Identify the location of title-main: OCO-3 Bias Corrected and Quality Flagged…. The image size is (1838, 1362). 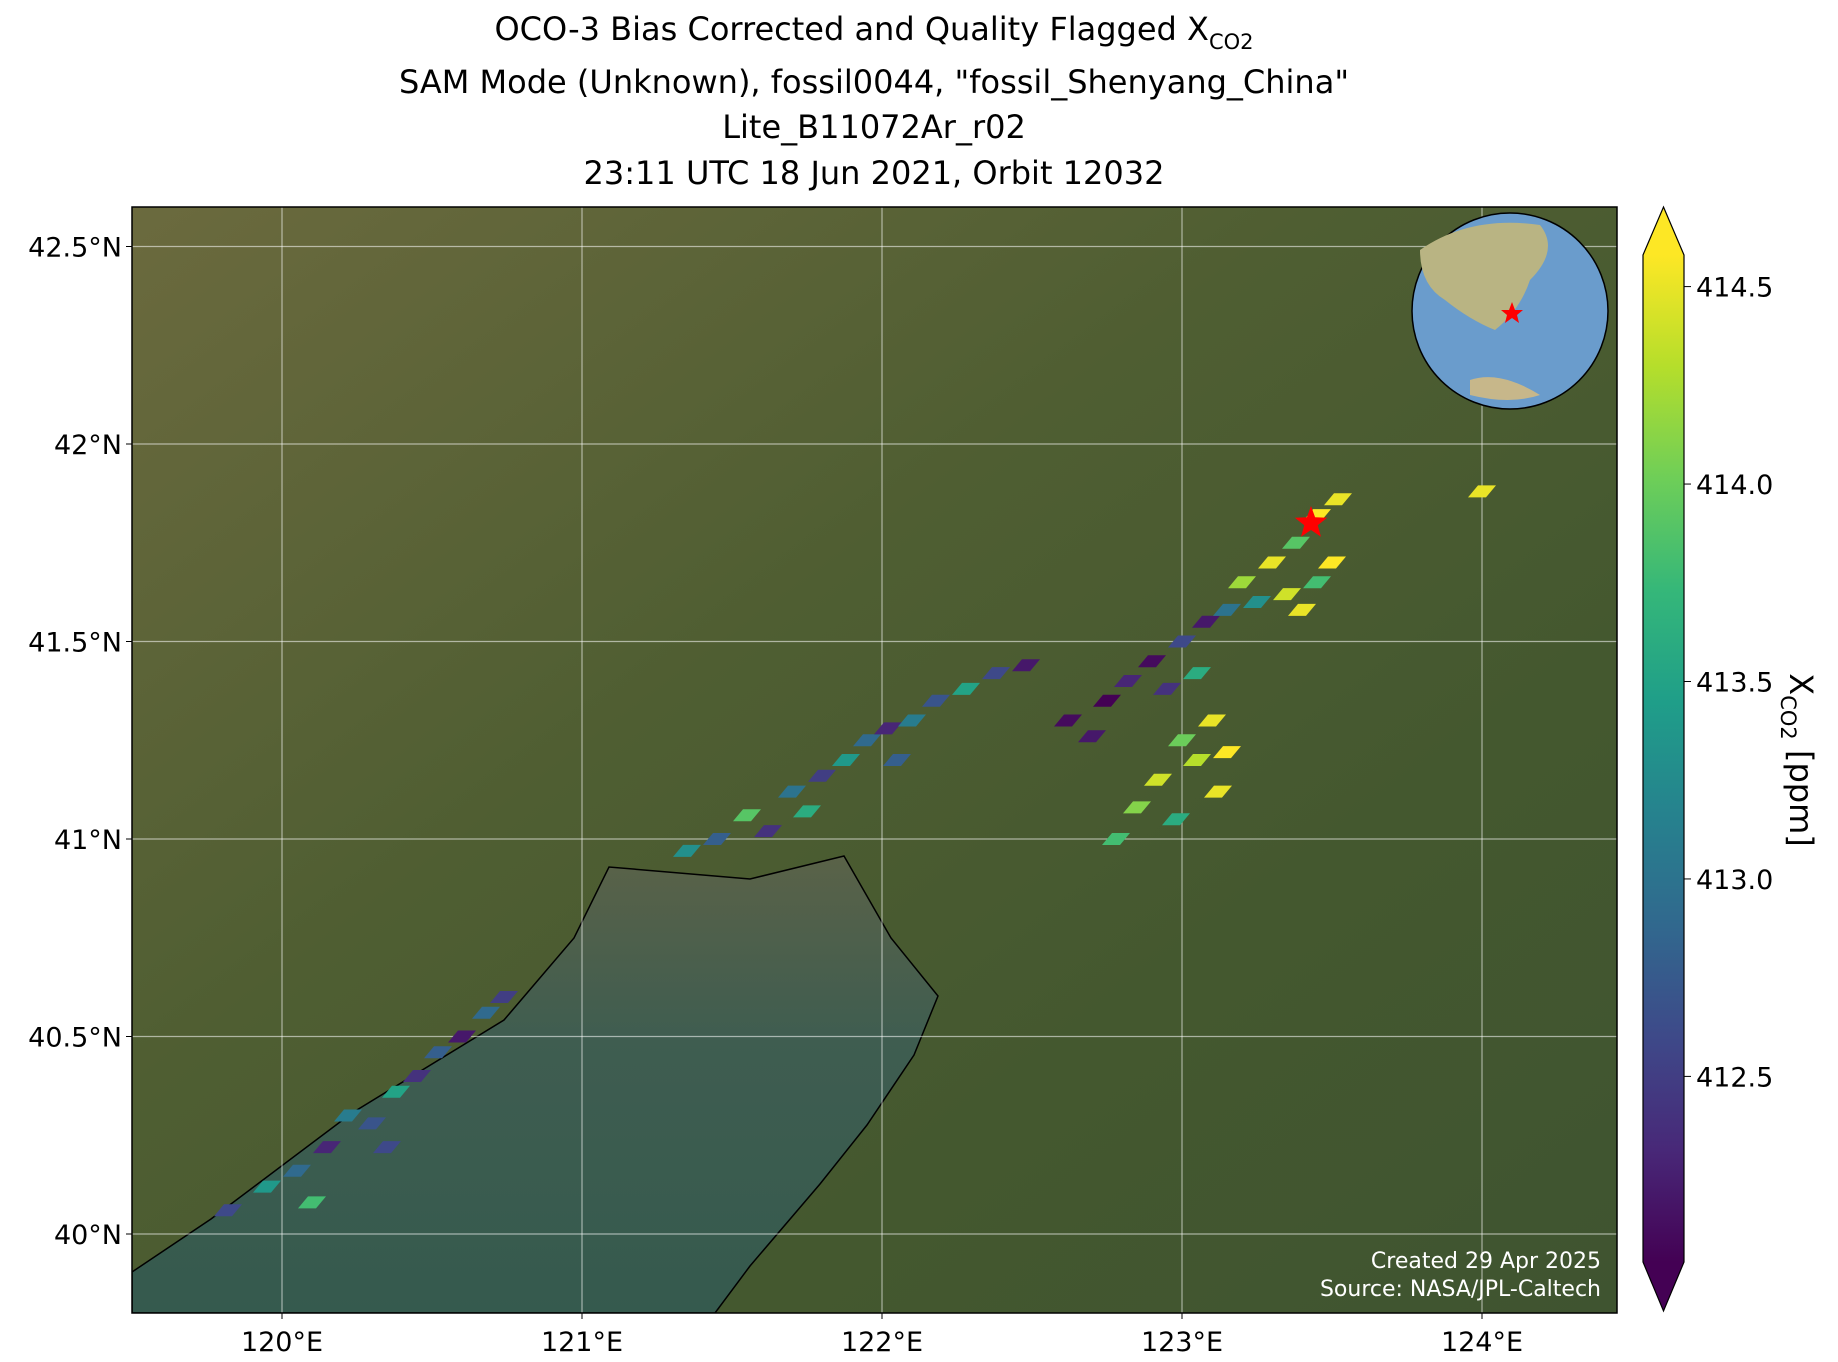
(851, 29).